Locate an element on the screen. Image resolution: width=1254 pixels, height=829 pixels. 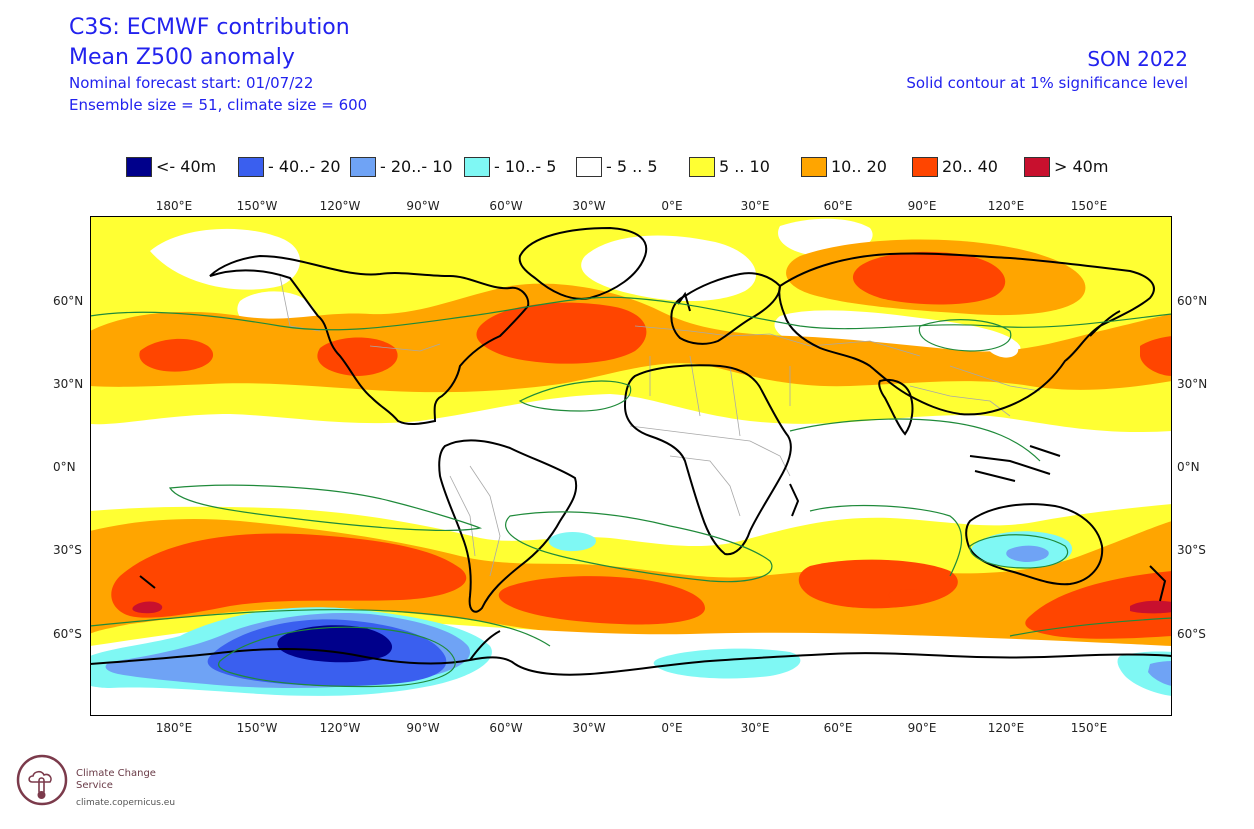
anomaly-region-darkblue-south-pacific is located at coordinates (335, 644).